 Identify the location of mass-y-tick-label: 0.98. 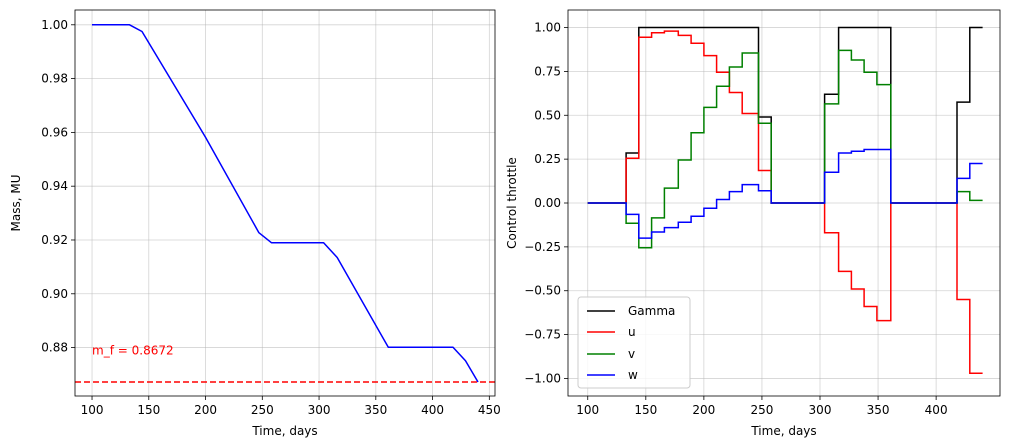
(54, 79).